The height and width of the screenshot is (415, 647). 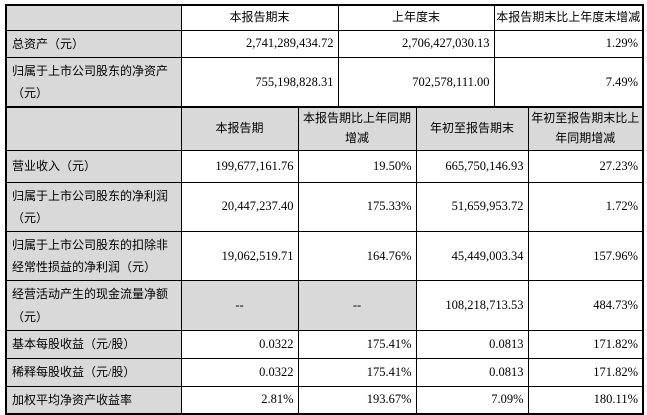 What do you see at coordinates (357, 206) in the screenshot?
I see `value-cell: 175.33%` at bounding box center [357, 206].